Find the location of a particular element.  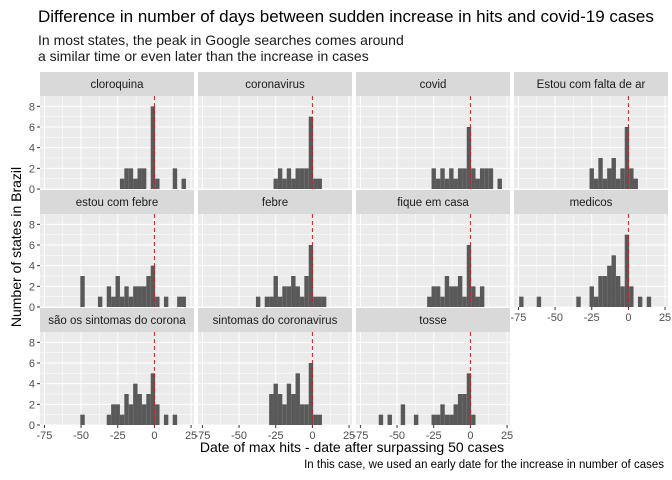

facet-label-medicos: medicos is located at coordinates (591, 203).